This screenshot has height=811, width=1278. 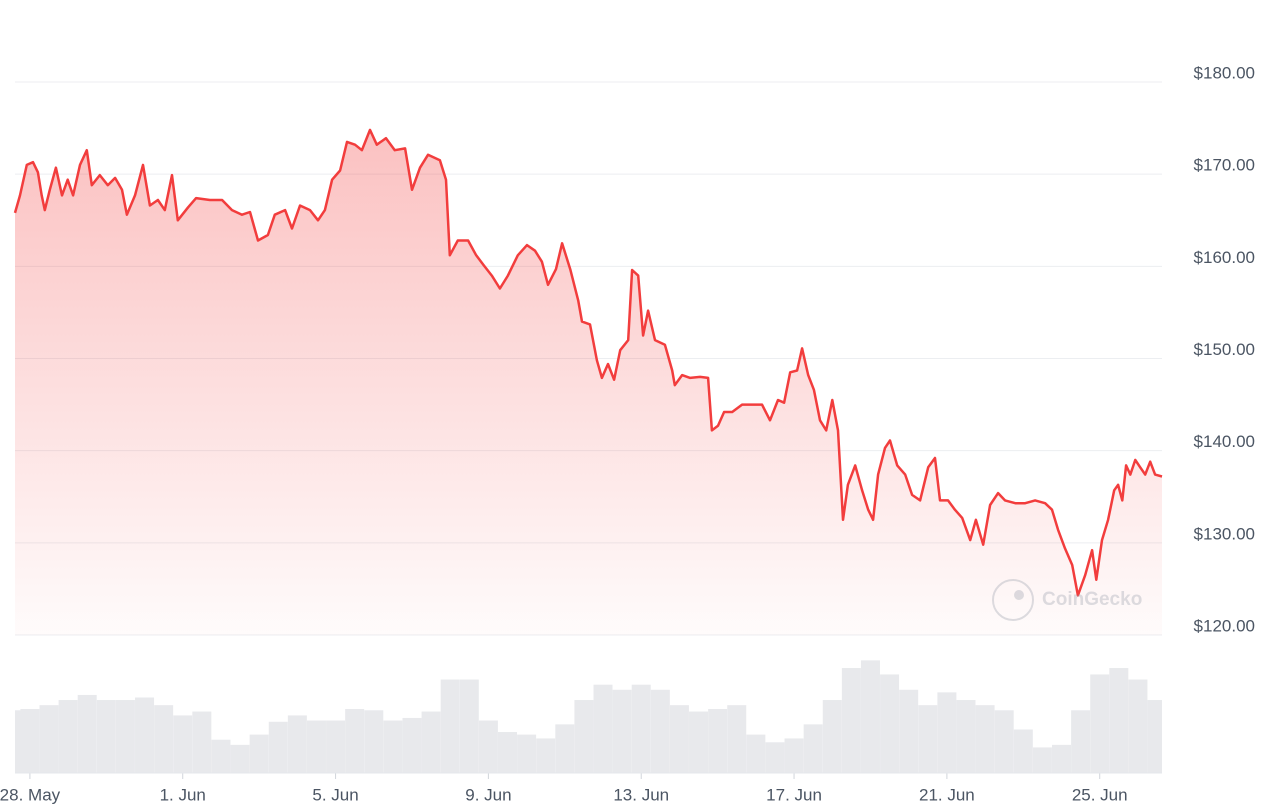 I want to click on watermark-text: CoinGecko, so click(x=1092, y=599).